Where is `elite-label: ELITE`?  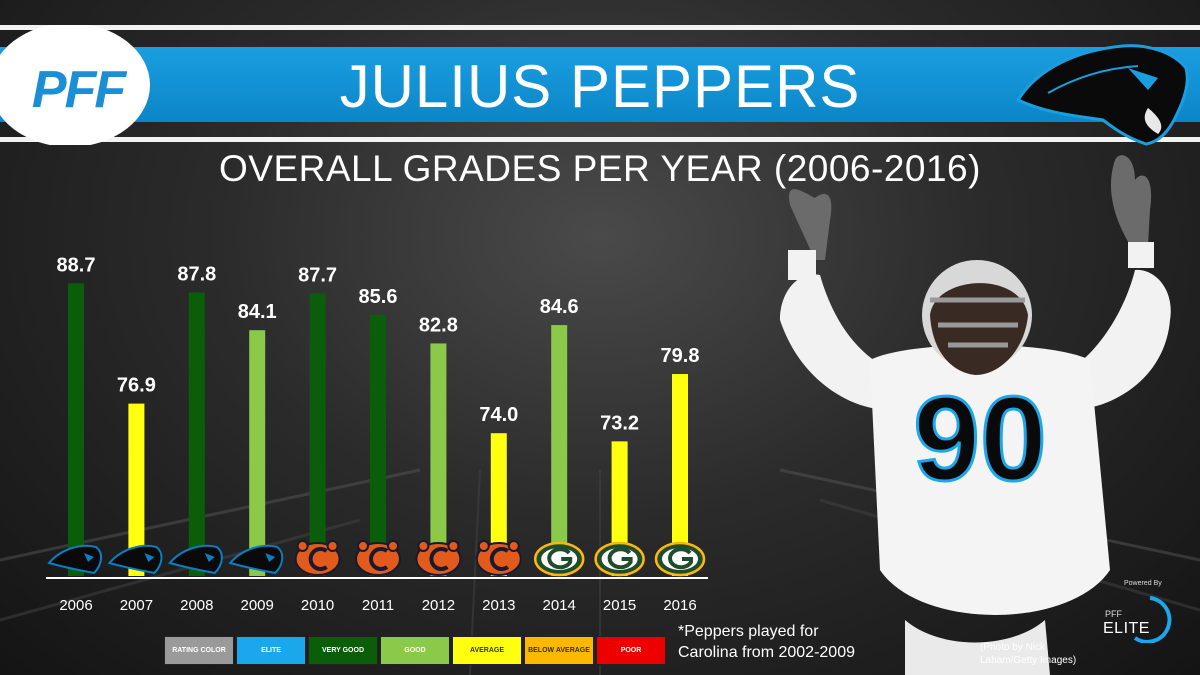 elite-label: ELITE is located at coordinates (1126, 628).